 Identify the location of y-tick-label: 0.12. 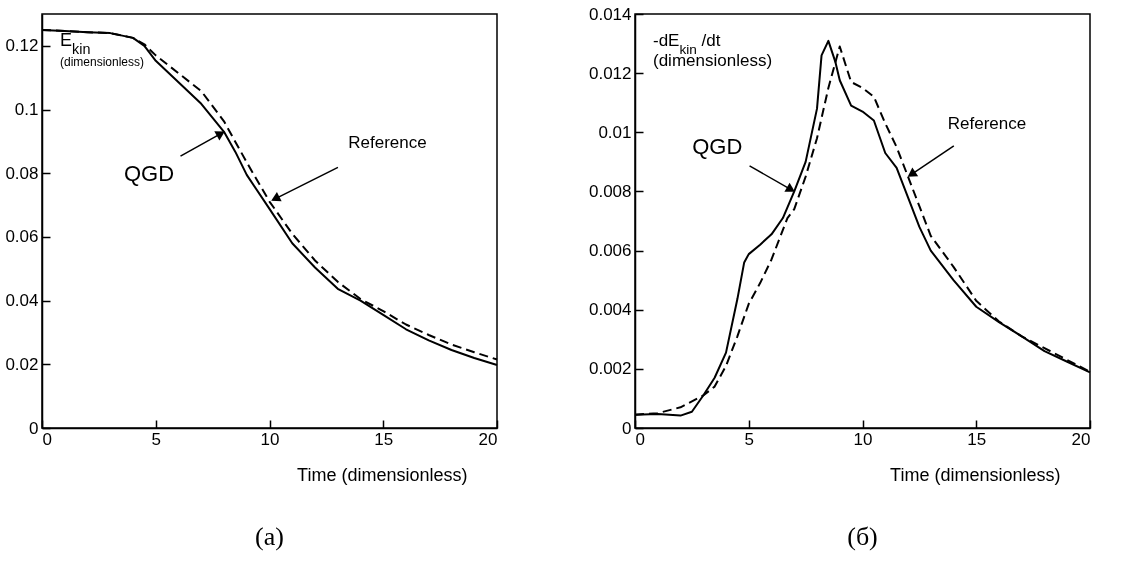
(22, 46).